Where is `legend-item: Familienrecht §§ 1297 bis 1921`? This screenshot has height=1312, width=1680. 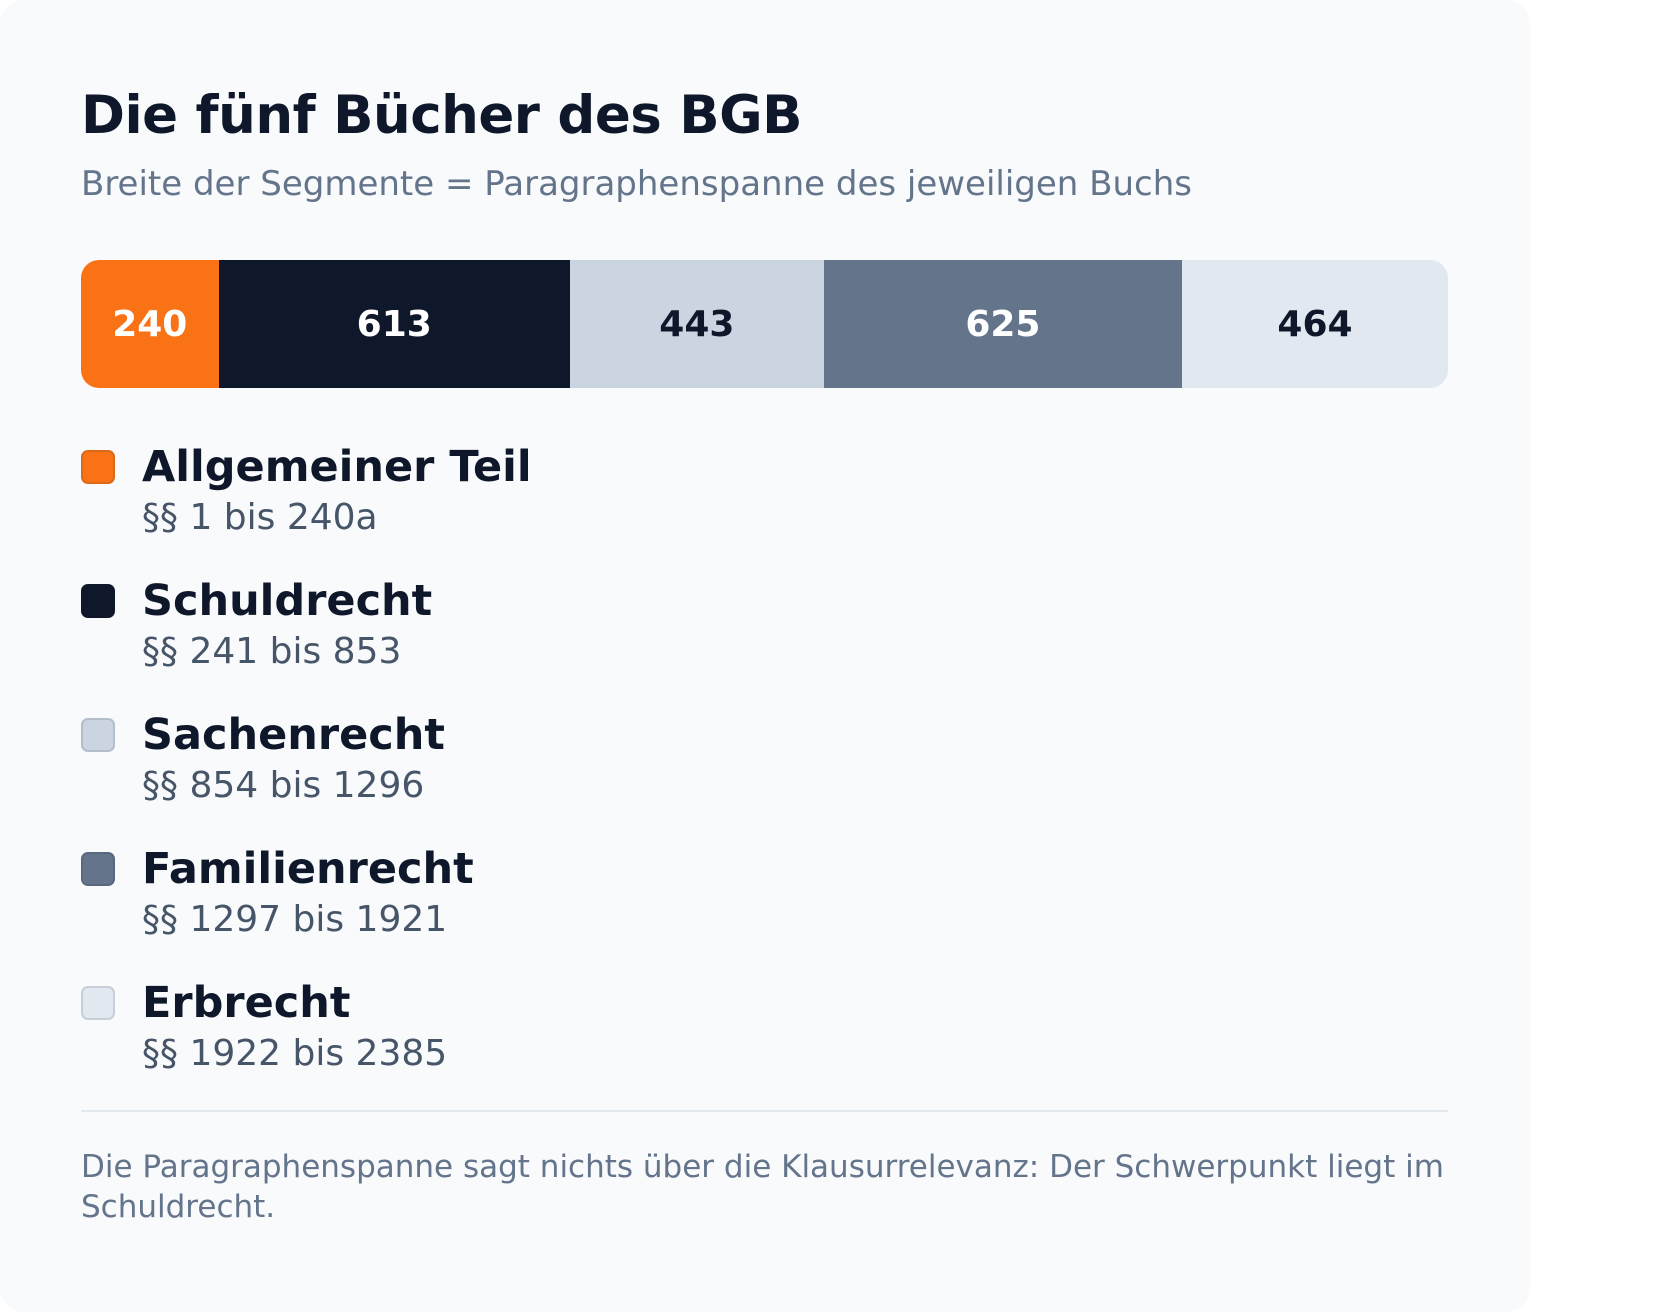 legend-item: Familienrecht §§ 1297 bis 1921 is located at coordinates (764, 907).